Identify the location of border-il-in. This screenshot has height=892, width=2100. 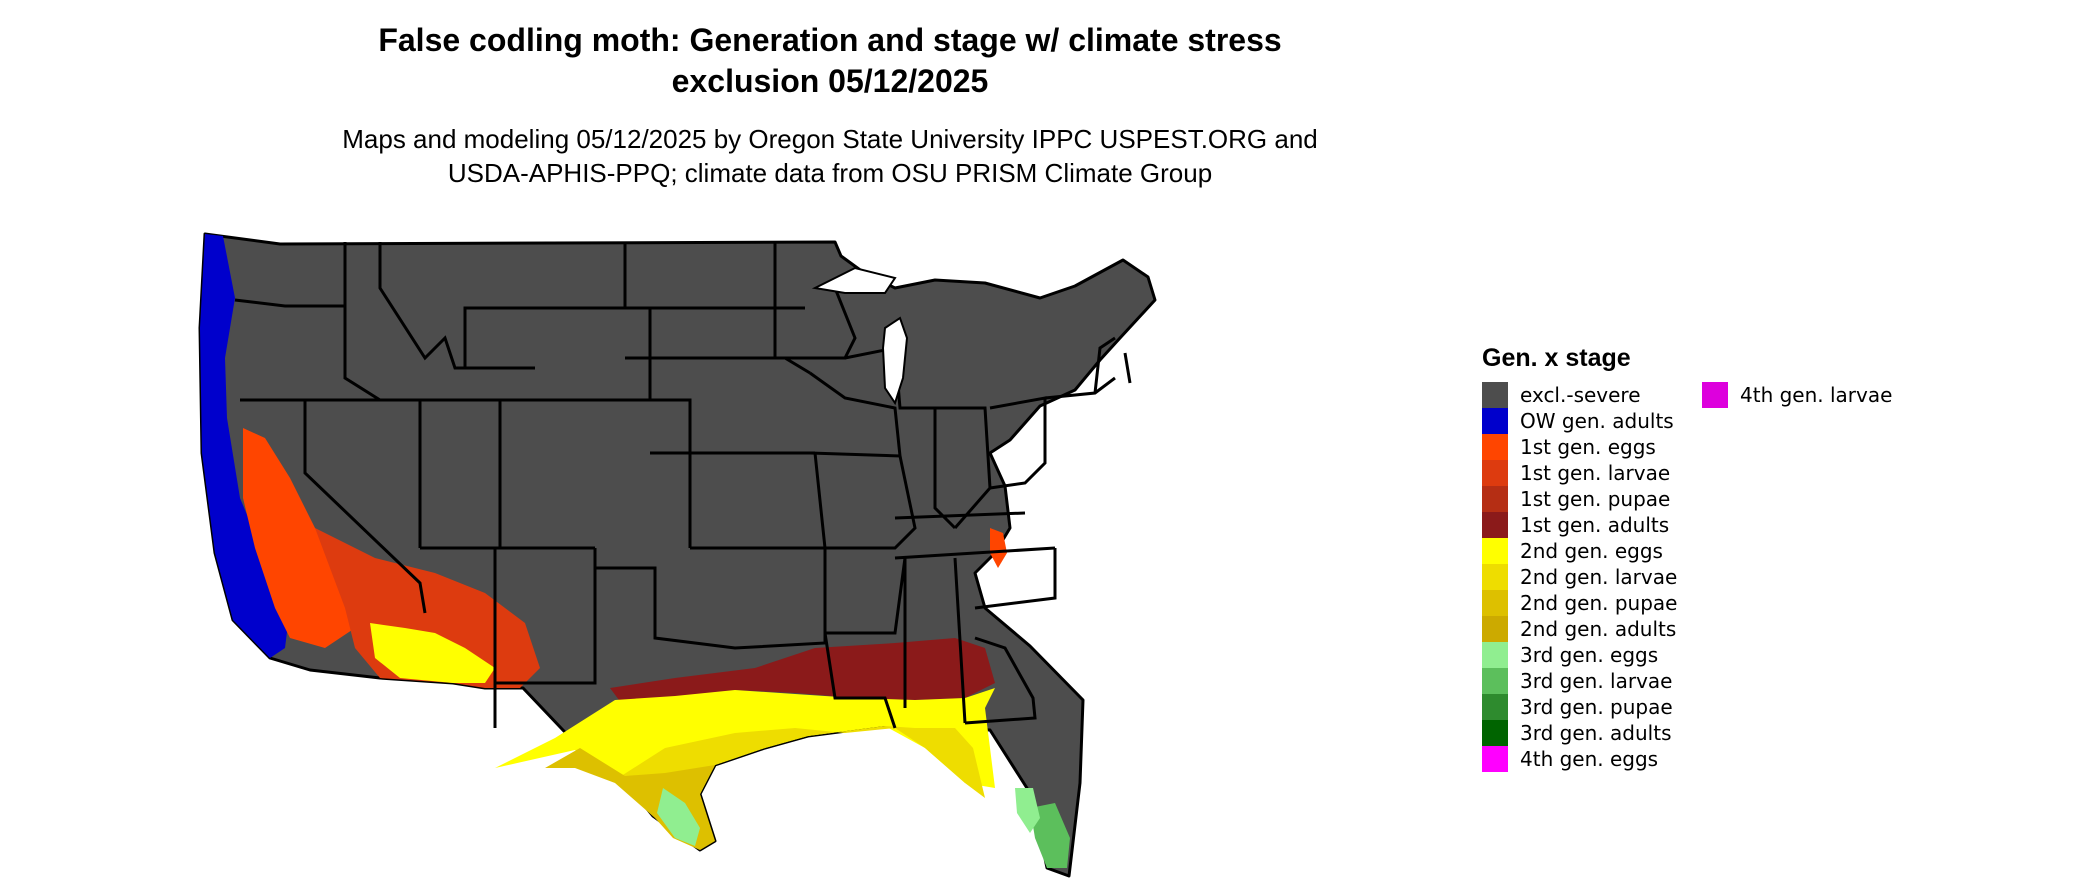
(945, 469).